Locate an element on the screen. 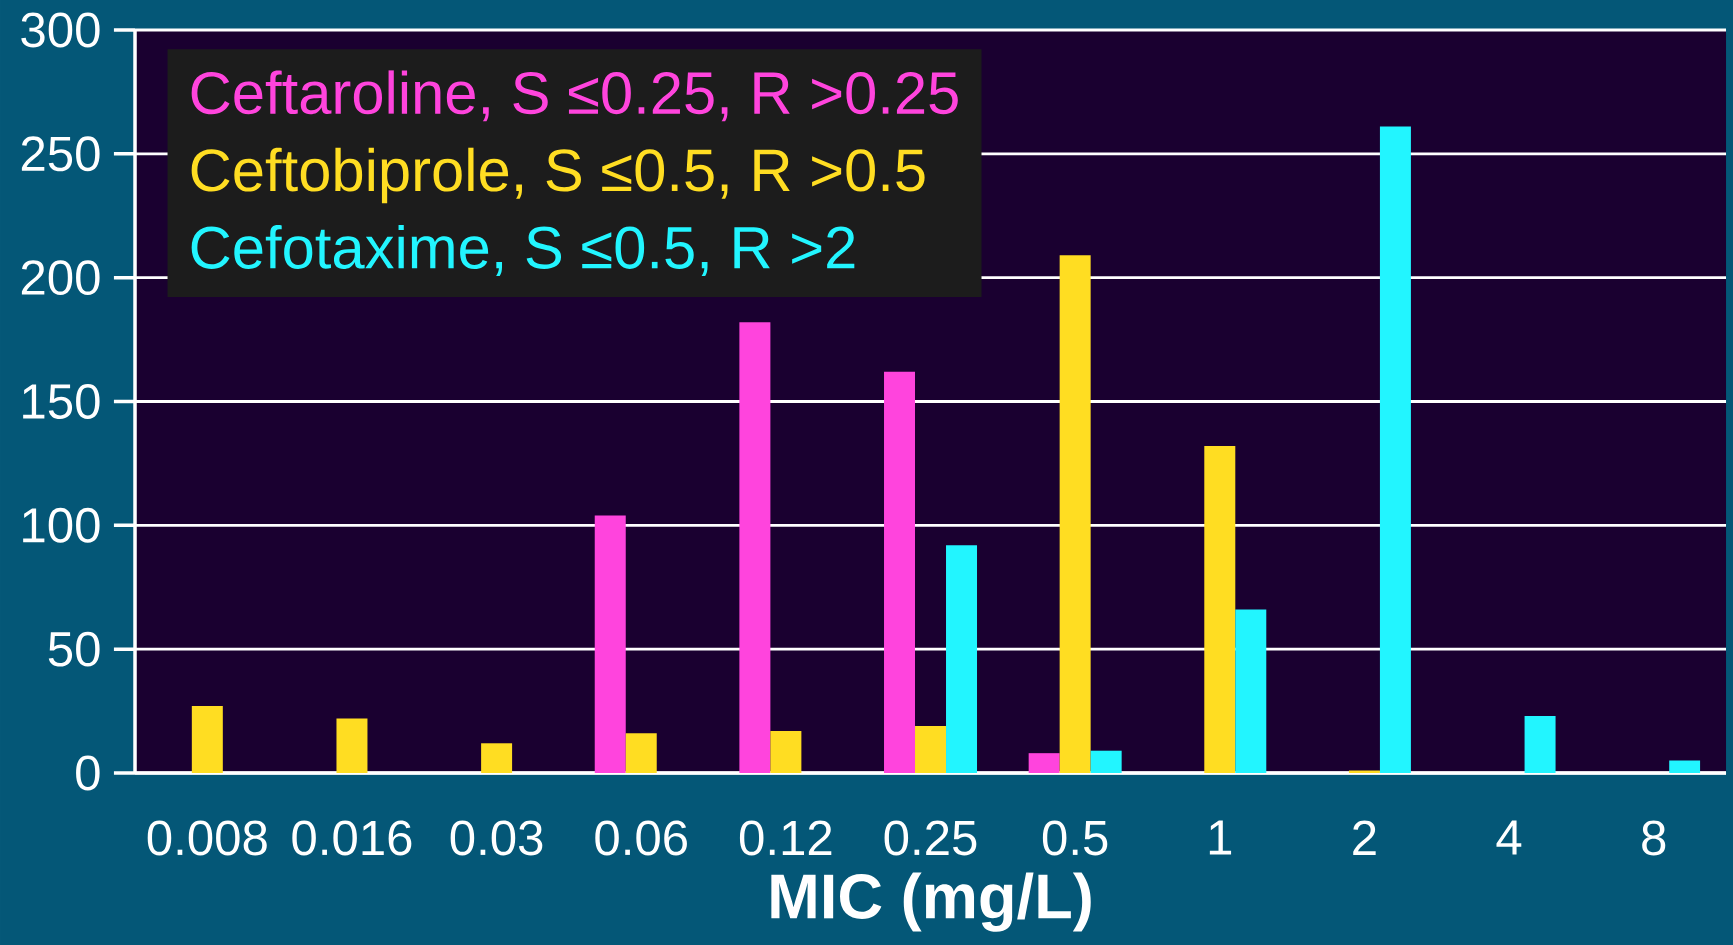  y-tick-label: 50 is located at coordinates (74, 649).